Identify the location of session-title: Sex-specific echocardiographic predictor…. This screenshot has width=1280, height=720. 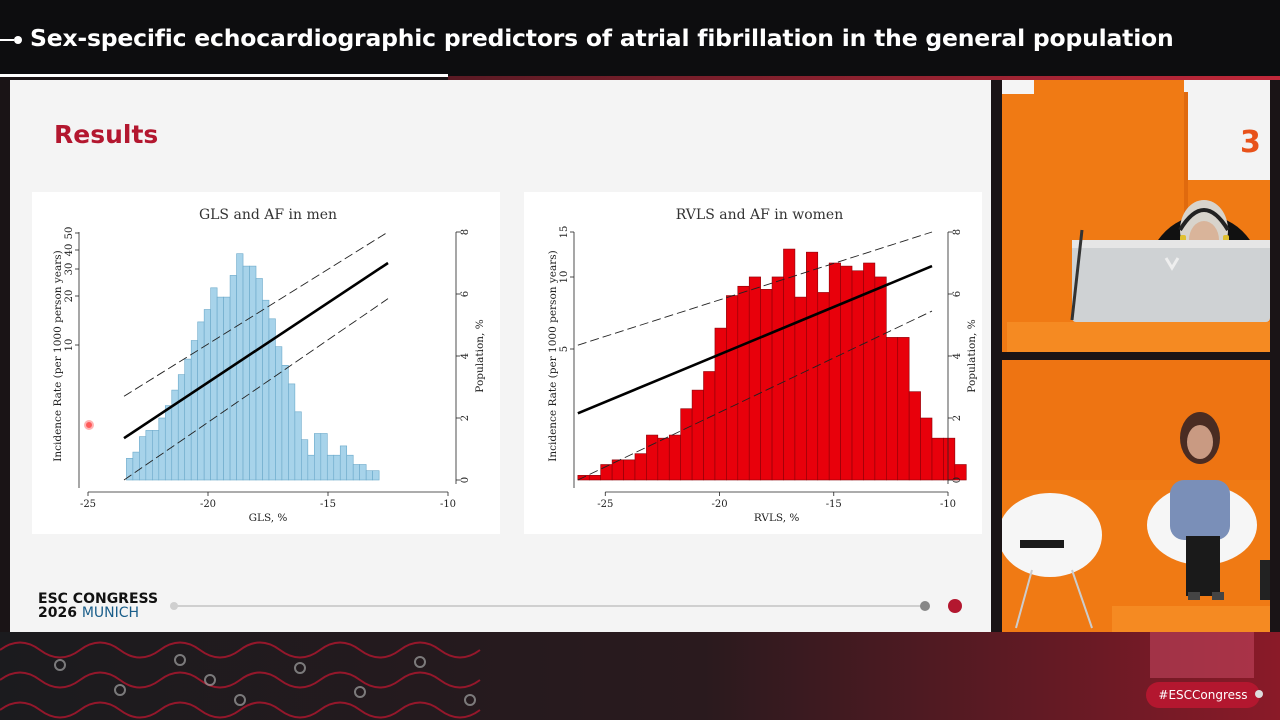
(602, 38).